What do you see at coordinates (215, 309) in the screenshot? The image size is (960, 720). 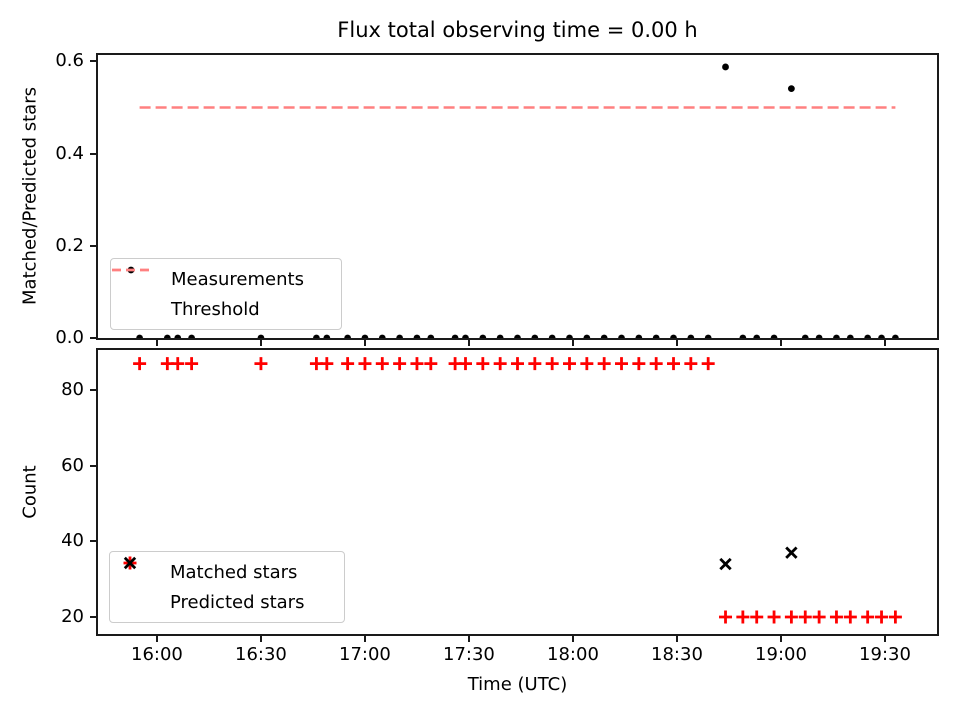 I see `legend-label-threshold: Threshold` at bounding box center [215, 309].